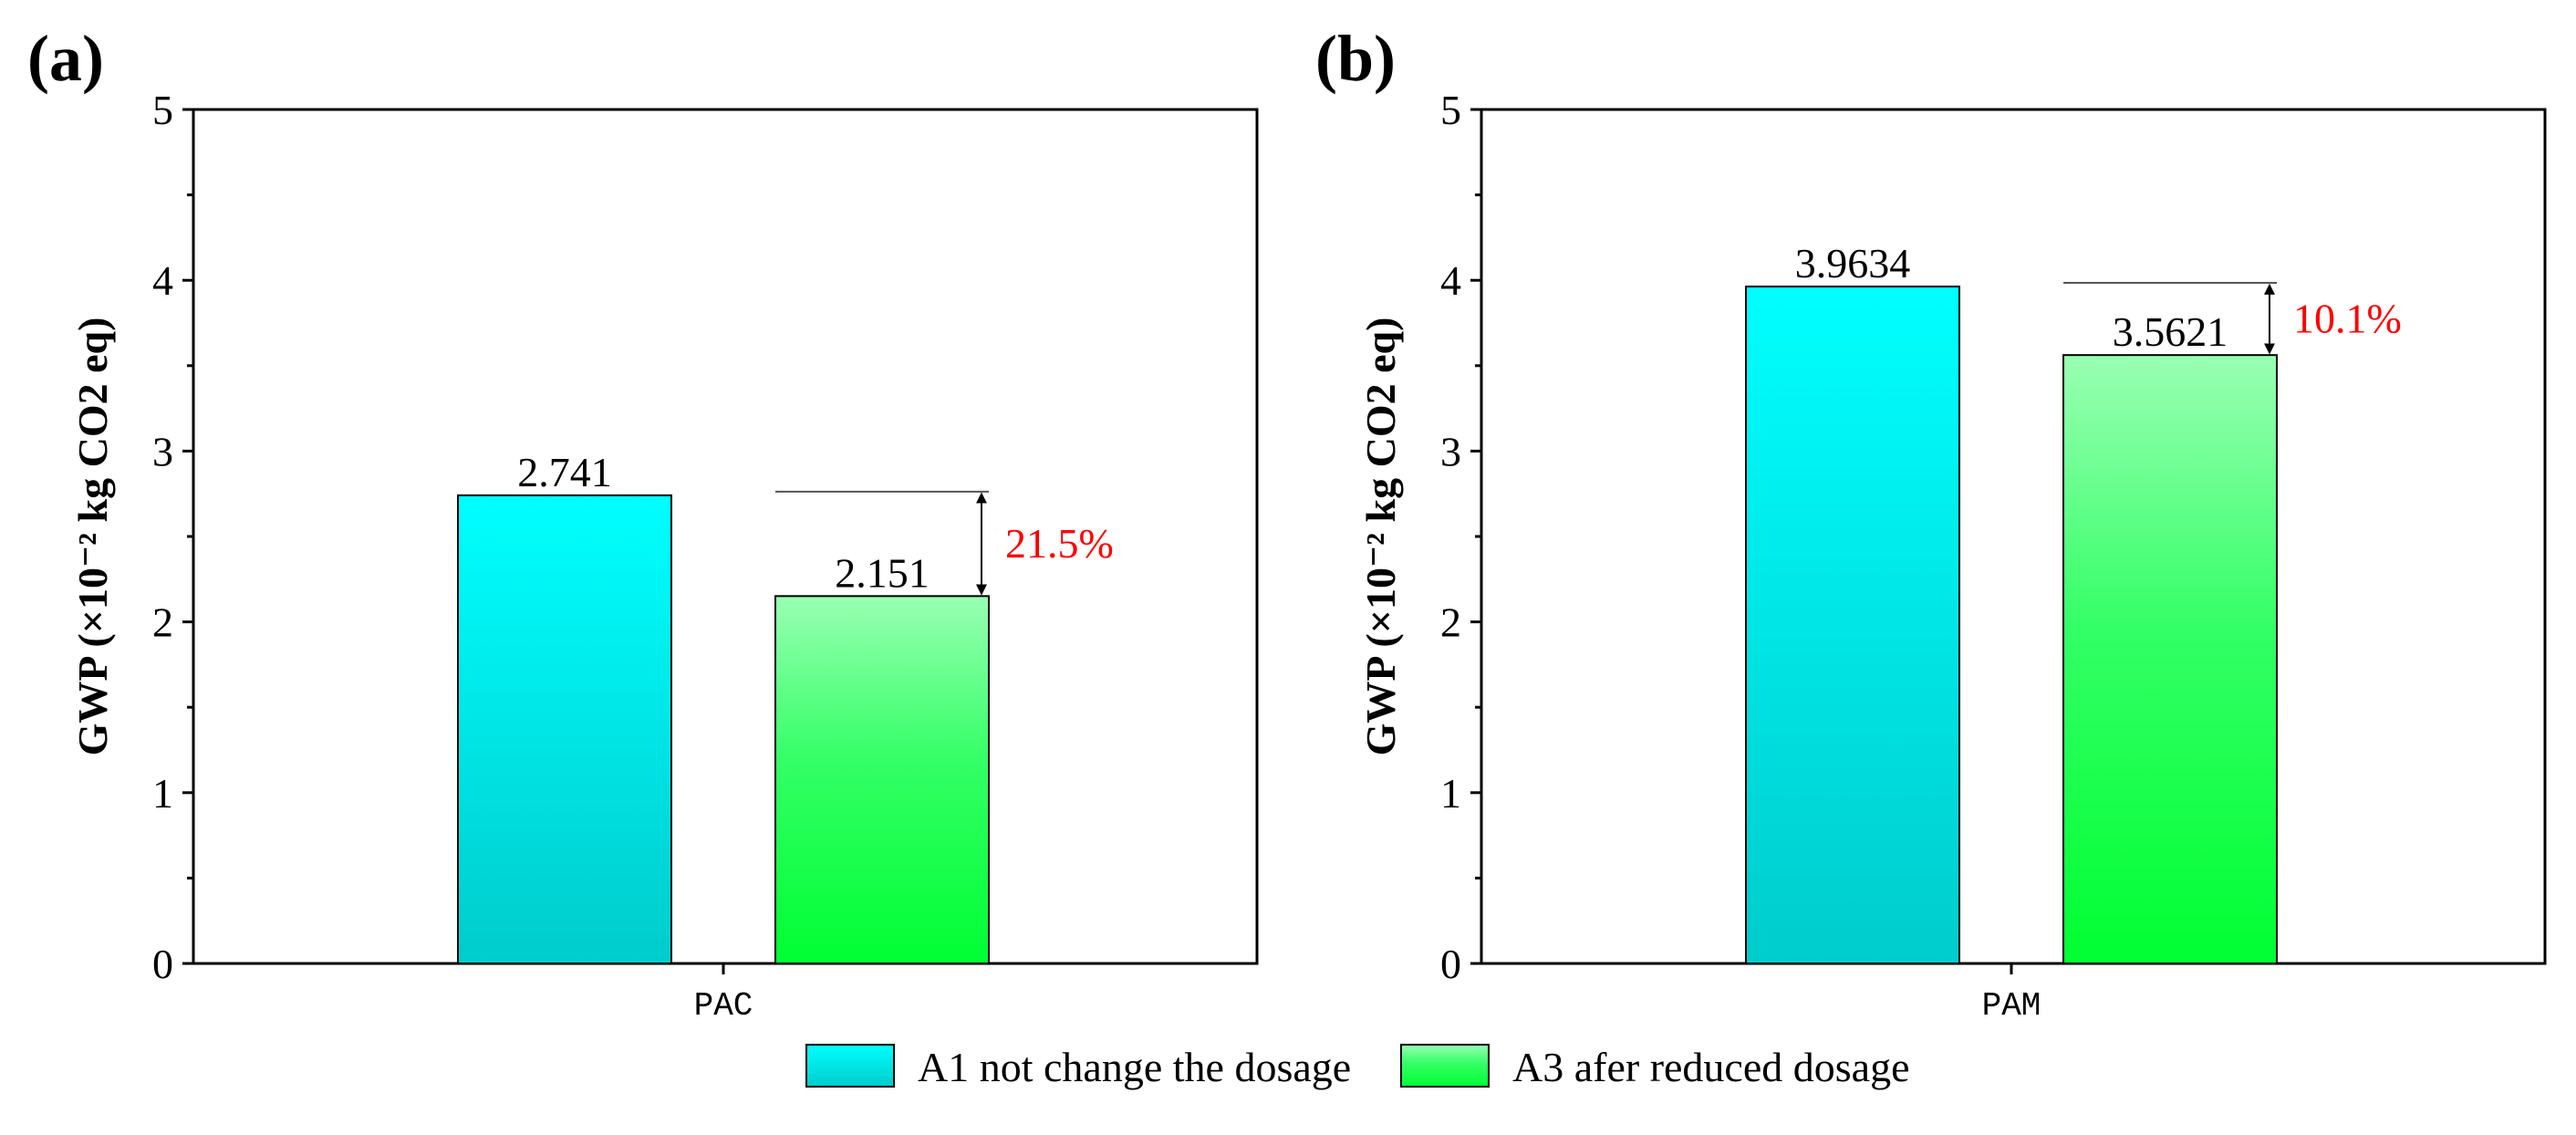  Describe the element at coordinates (2011, 1006) in the screenshot. I see `x-category-label: PAM` at that location.